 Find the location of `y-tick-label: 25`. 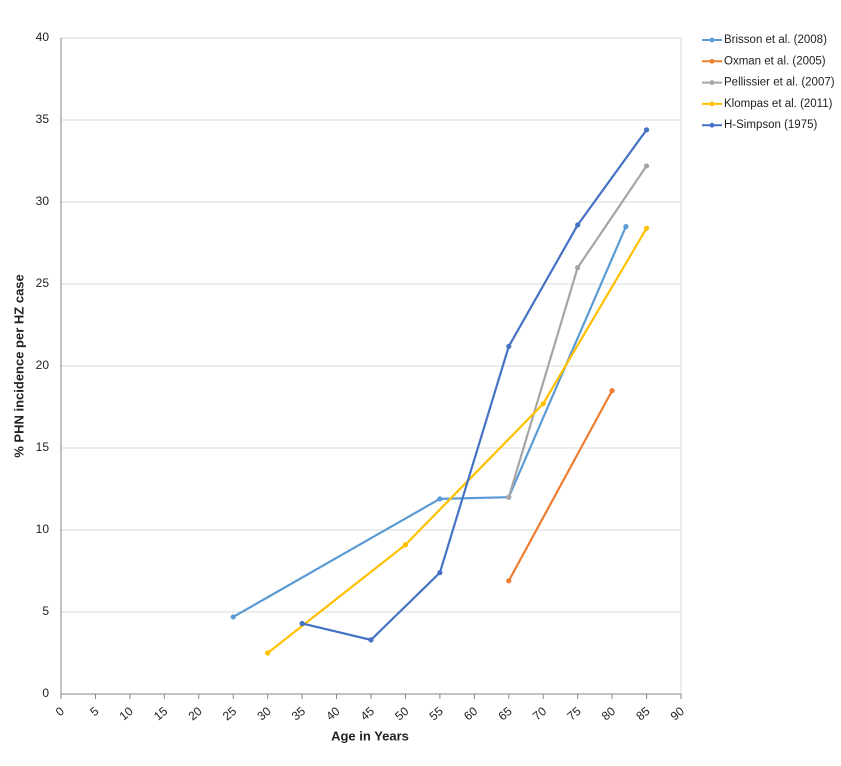

y-tick-label: 25 is located at coordinates (43, 283).